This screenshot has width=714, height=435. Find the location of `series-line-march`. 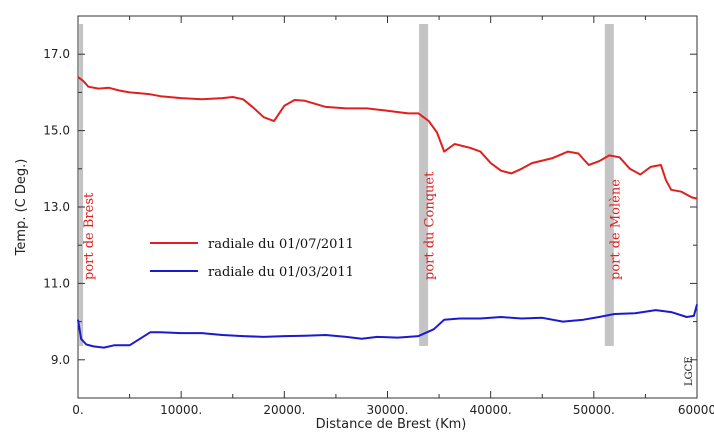

series-line-march is located at coordinates (387, 326).